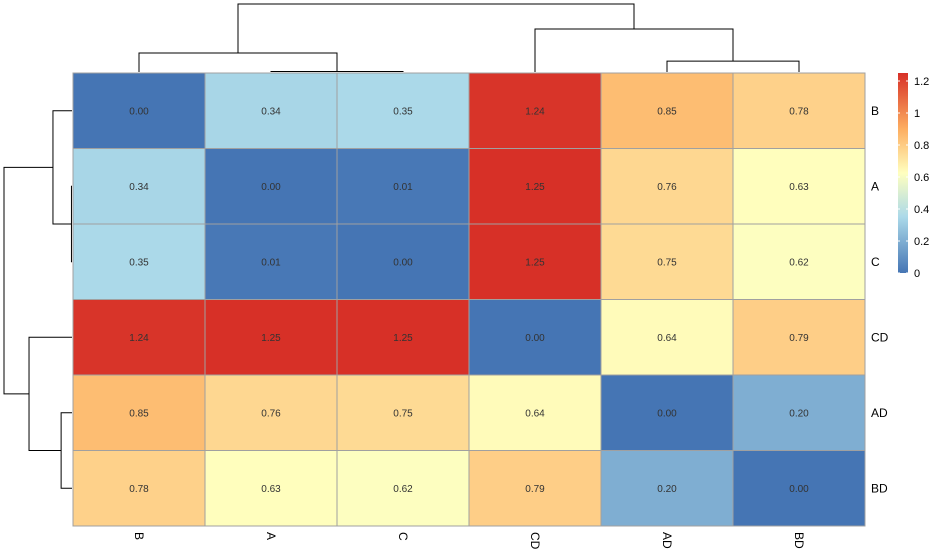  I want to click on row-label: B, so click(875, 111).